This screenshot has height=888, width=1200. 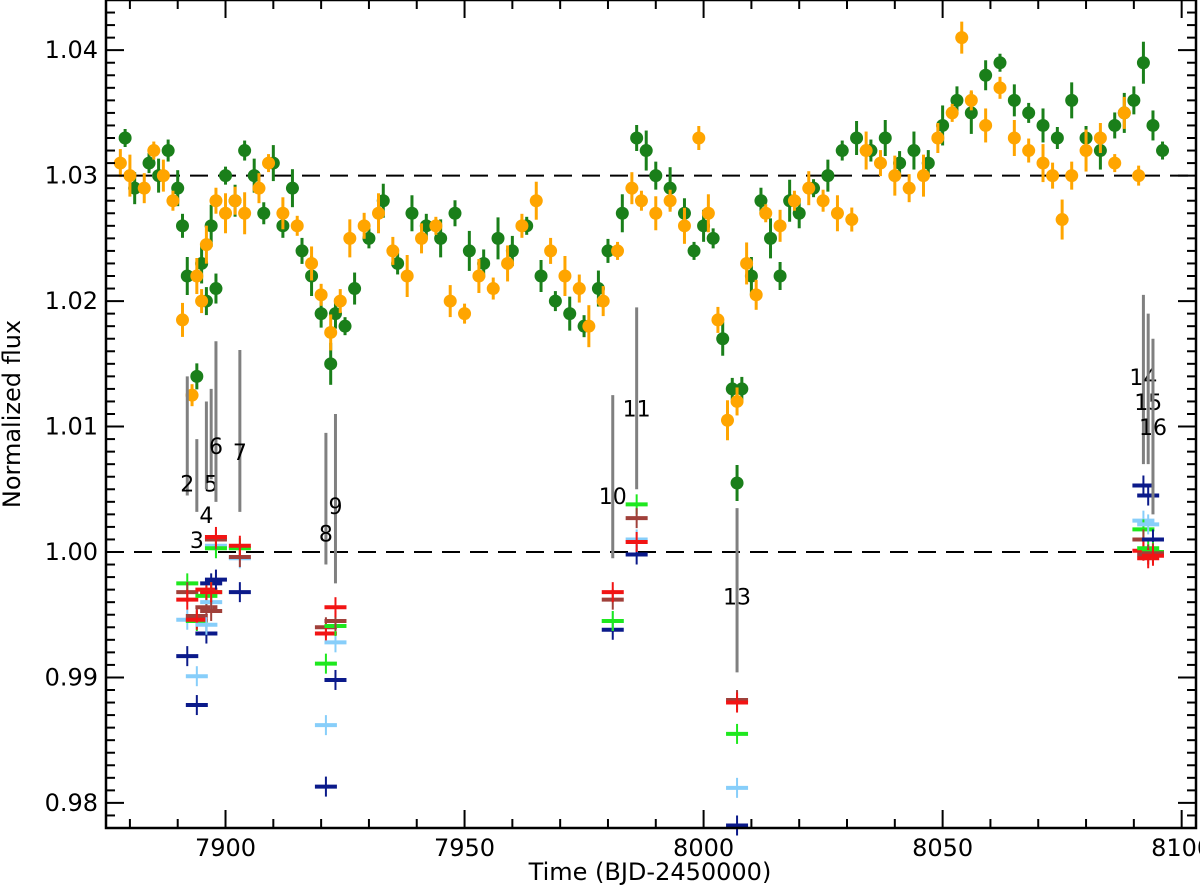 I want to click on x-tick-label: 8000, so click(x=703, y=848).